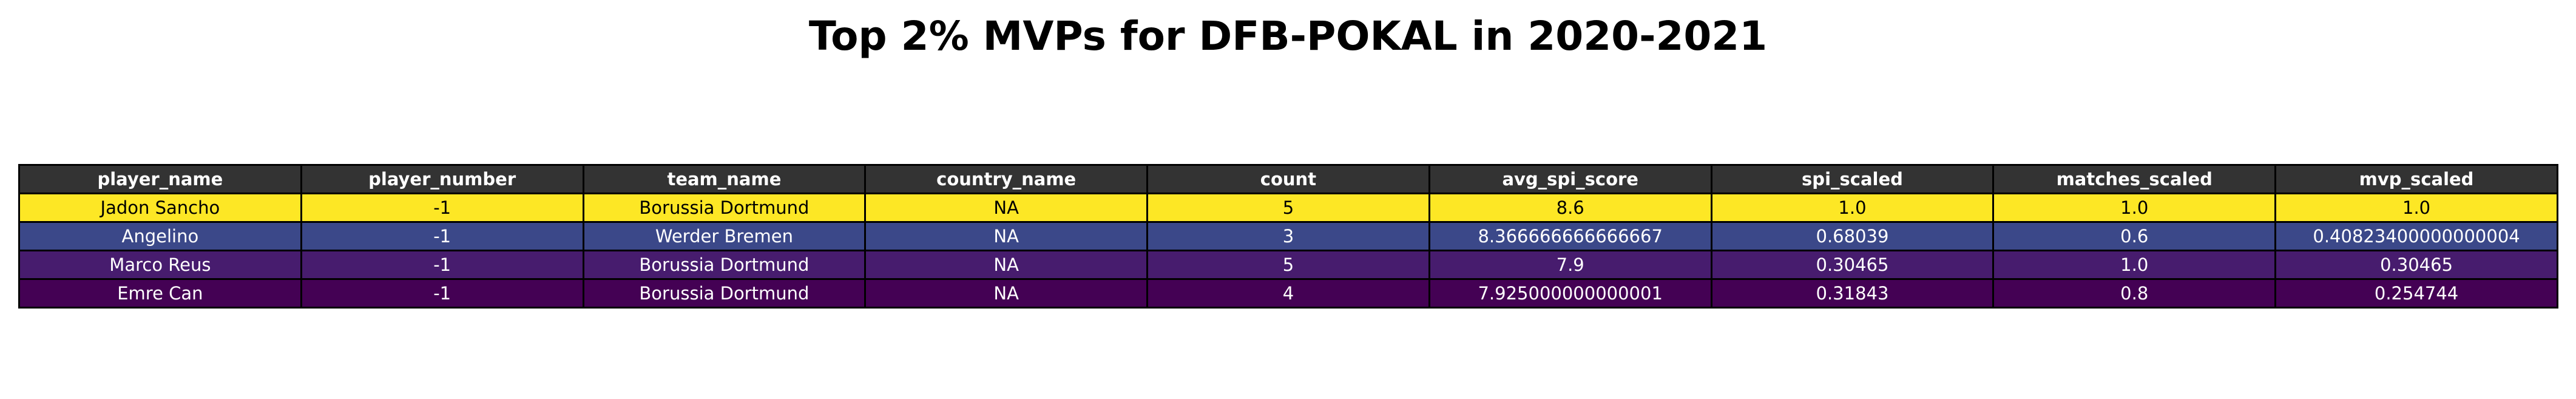  I want to click on column-header-team-name: team_name, so click(724, 179).